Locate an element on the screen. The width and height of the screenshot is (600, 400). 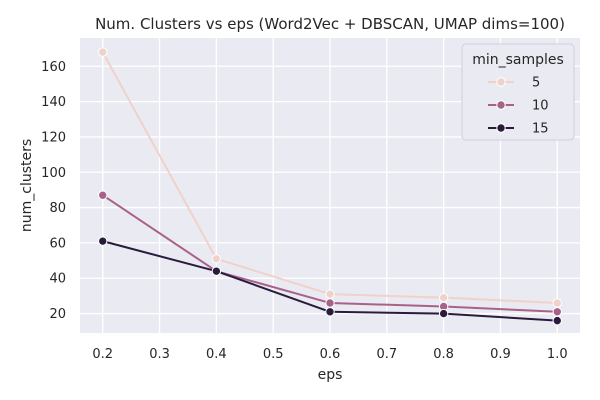
legend-title: min_samples is located at coordinates (518, 60).